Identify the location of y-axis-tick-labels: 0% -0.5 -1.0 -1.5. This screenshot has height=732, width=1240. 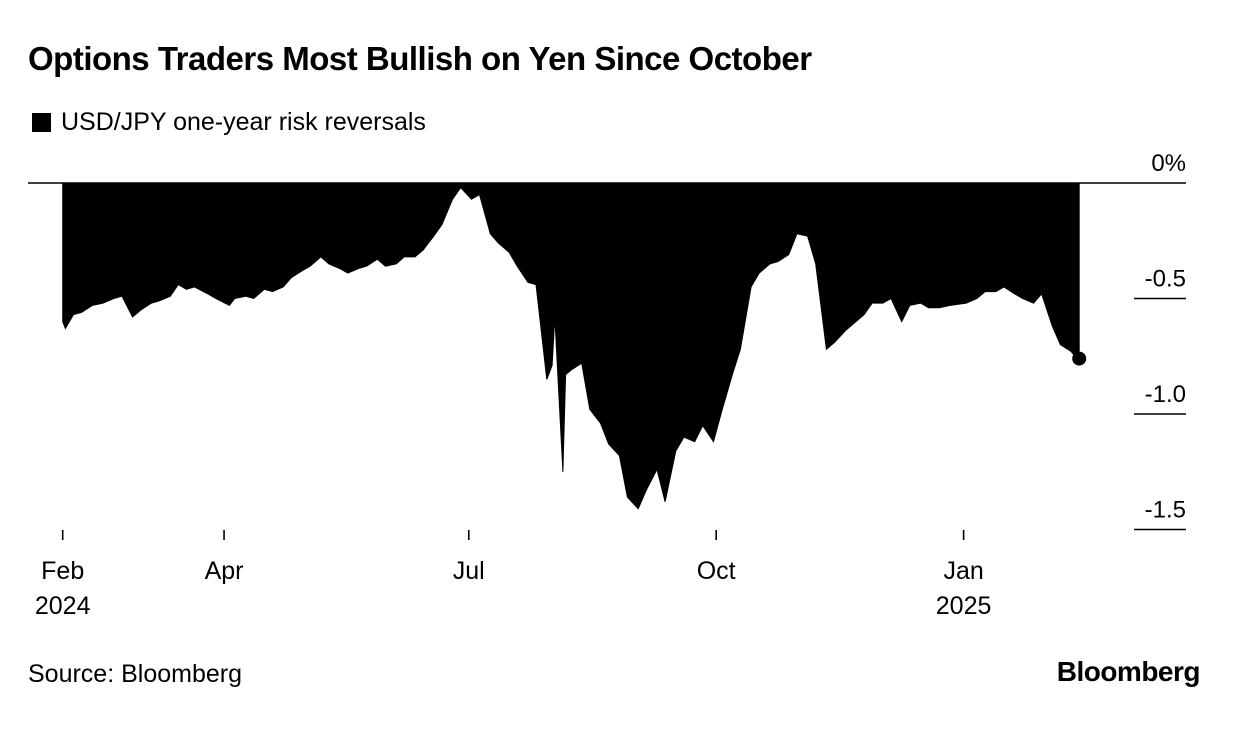
(1165, 337).